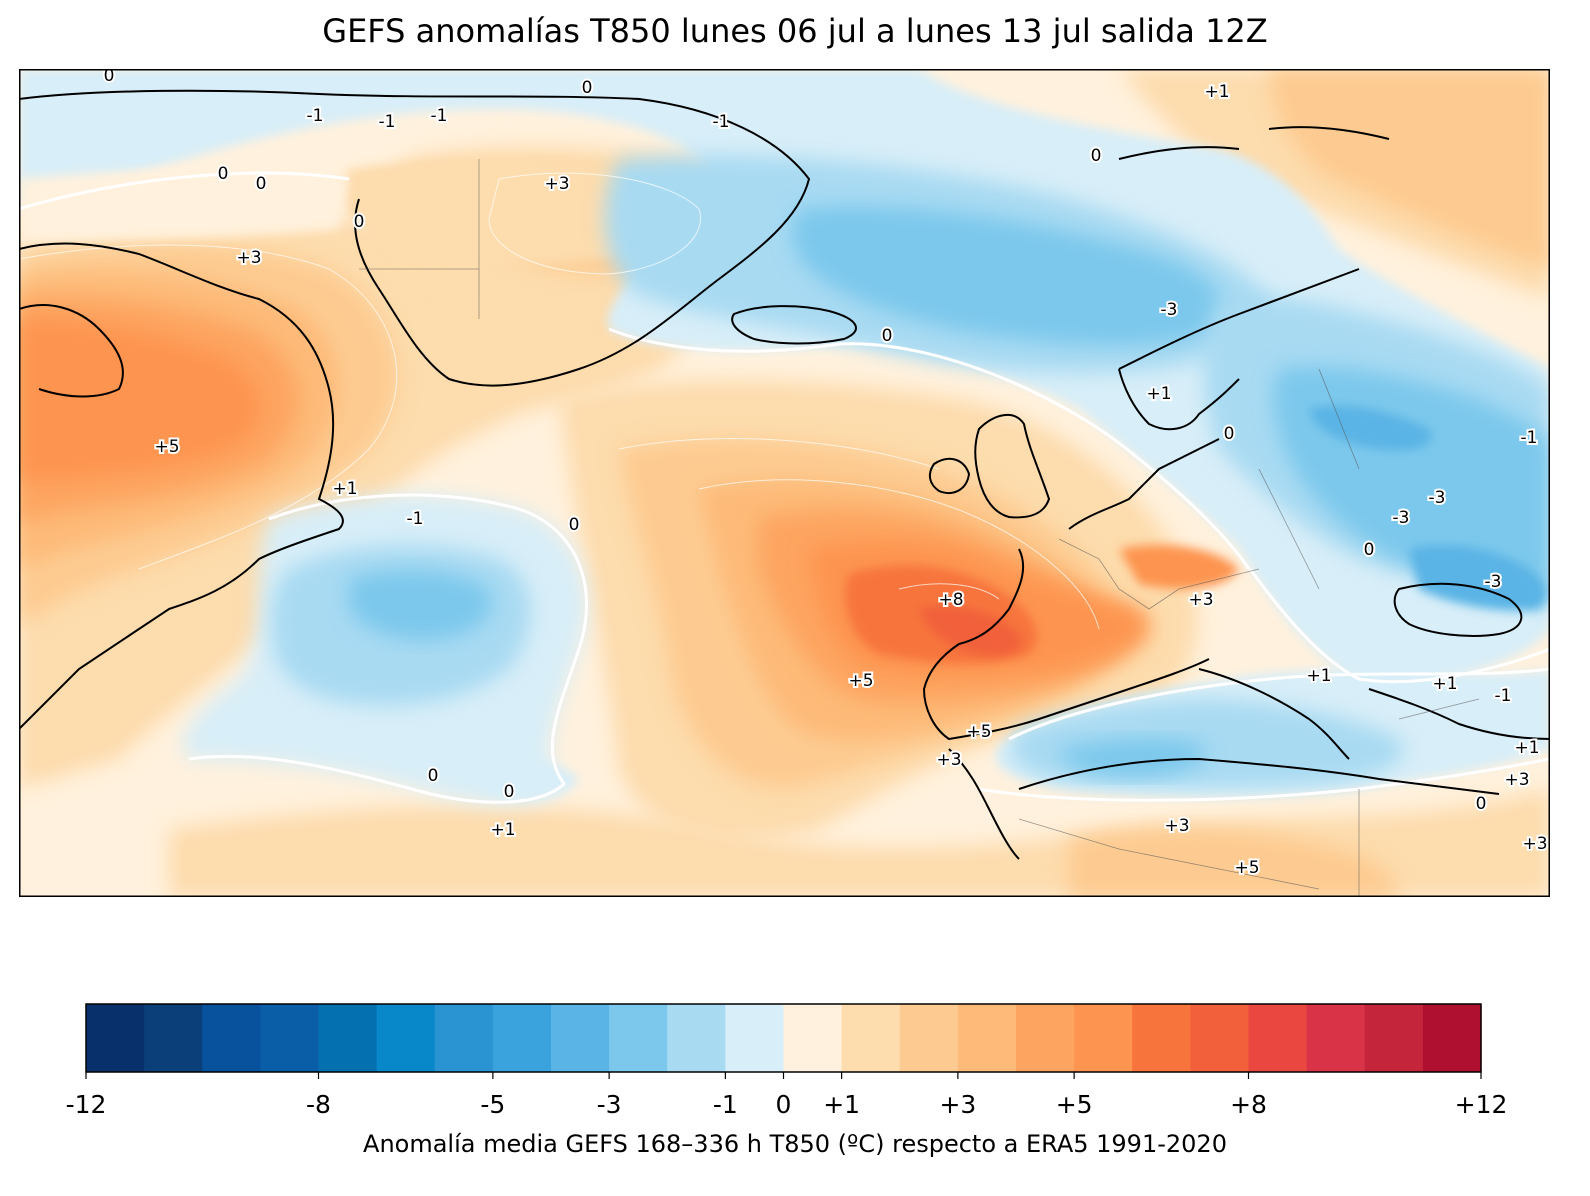  I want to click on europe-west-coast, so click(1071, 589).